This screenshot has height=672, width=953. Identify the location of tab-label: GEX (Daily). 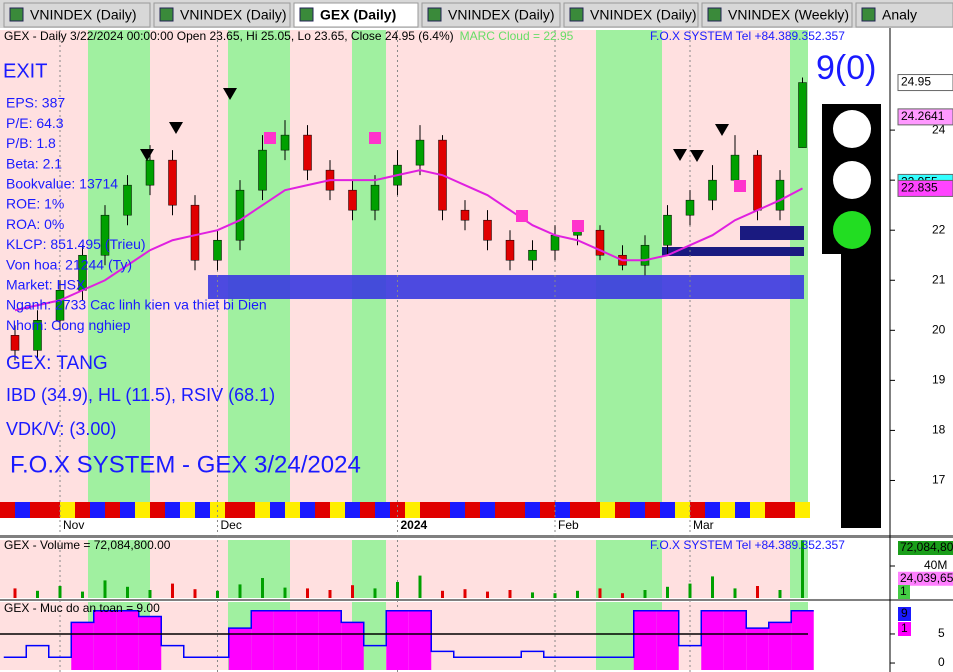
(358, 15).